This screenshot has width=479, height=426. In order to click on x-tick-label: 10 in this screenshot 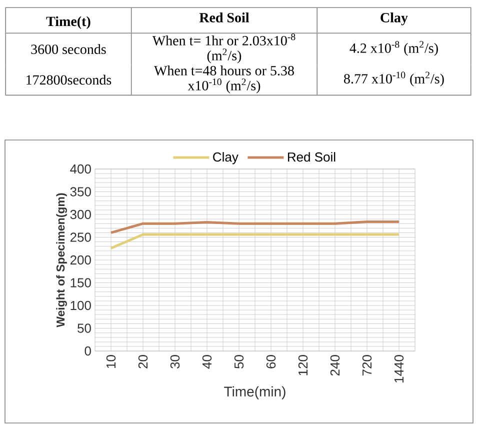, I will do `click(111, 361)`.